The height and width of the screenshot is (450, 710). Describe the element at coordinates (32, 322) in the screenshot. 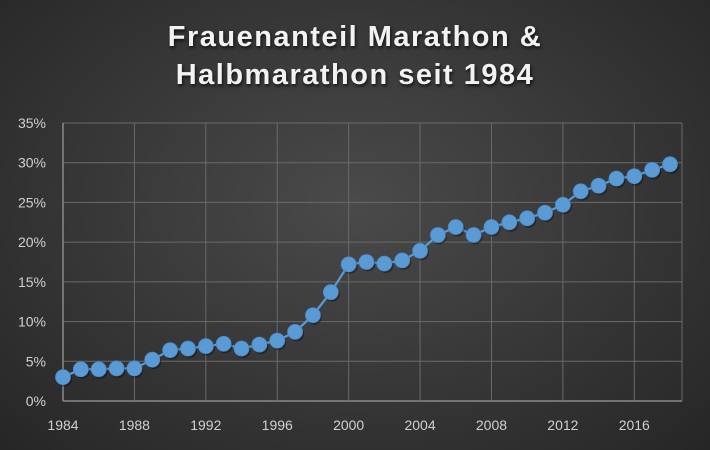

I see `y-tick-label: 10%` at that location.